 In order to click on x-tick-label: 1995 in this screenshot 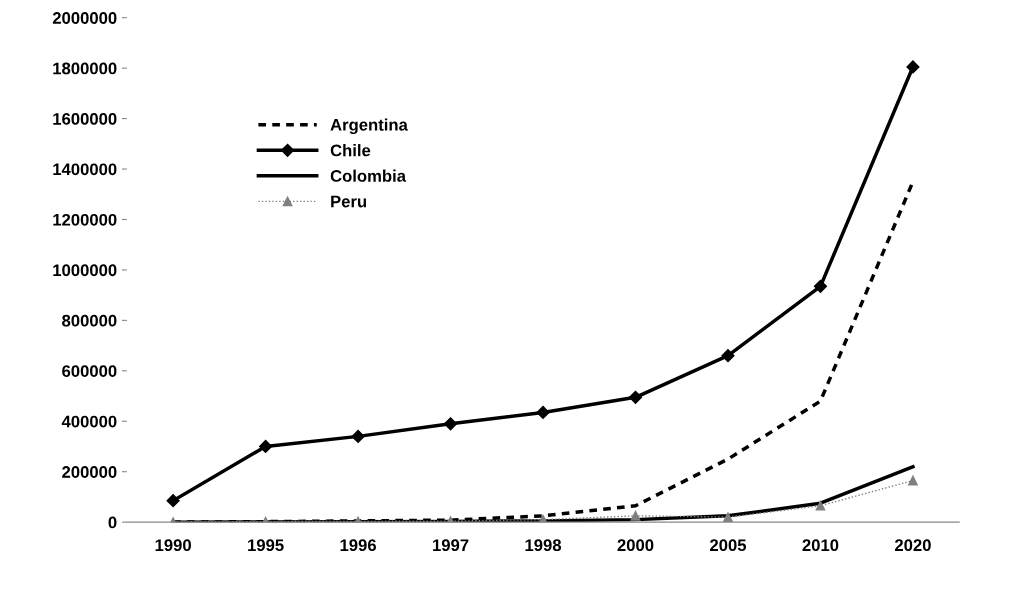, I will do `click(266, 545)`.